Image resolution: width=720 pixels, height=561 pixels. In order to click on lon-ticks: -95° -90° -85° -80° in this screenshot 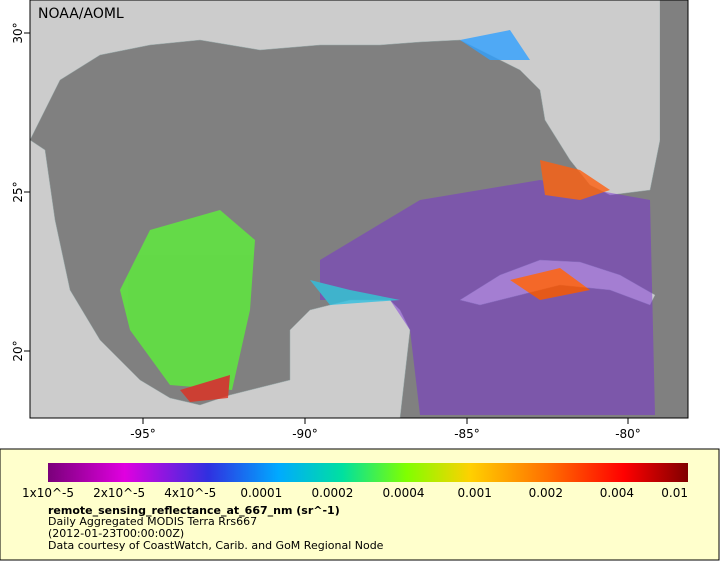, I will do `click(385, 429)`.